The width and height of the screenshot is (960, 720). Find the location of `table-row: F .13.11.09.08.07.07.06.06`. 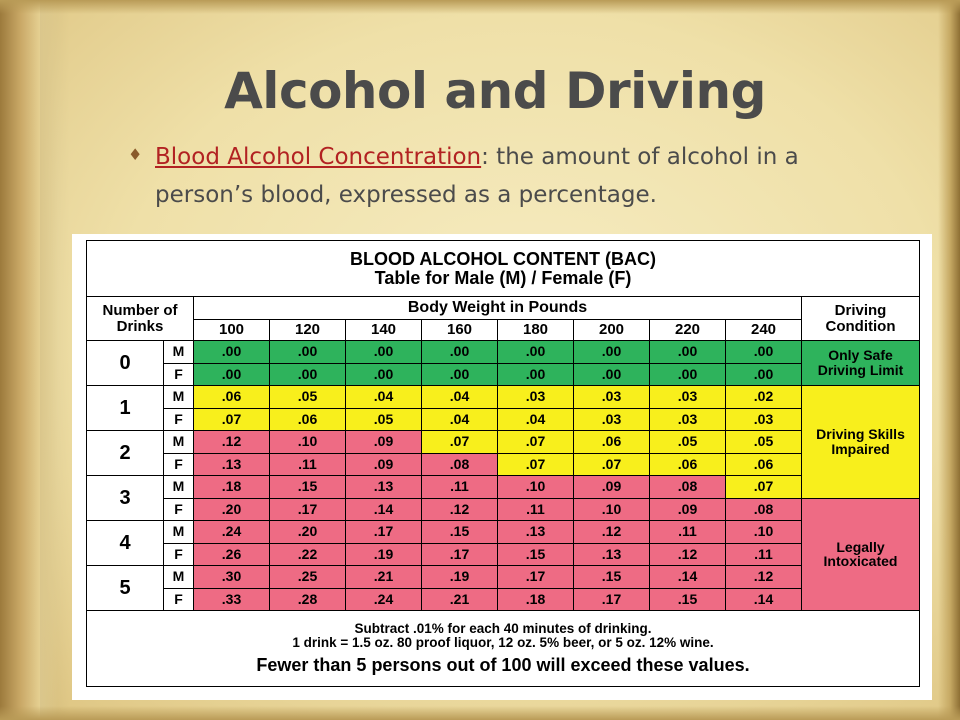

table-row: F .13.11.09.08.07.07.06.06 is located at coordinates (503, 464).